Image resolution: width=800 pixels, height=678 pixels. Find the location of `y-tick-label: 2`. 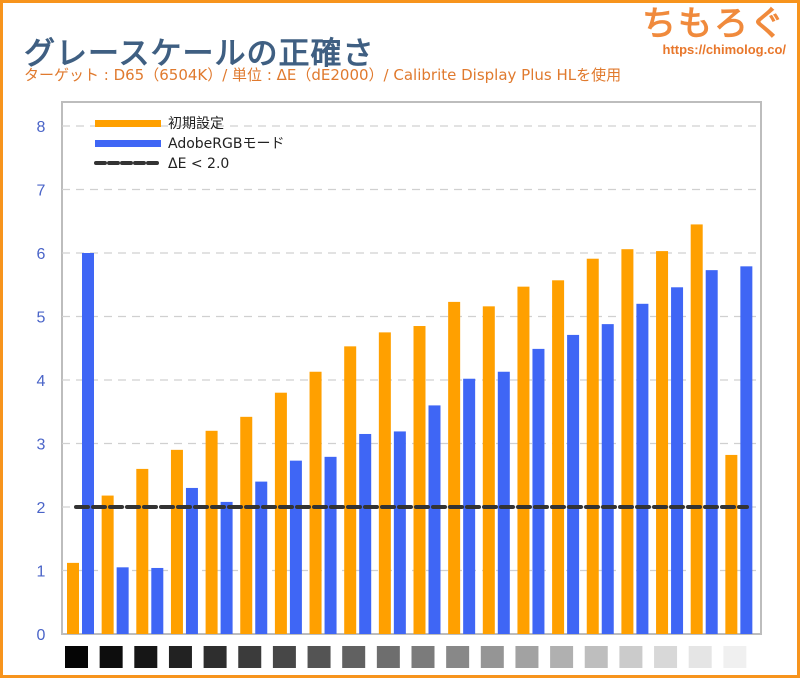

y-tick-label: 2 is located at coordinates (41, 508).